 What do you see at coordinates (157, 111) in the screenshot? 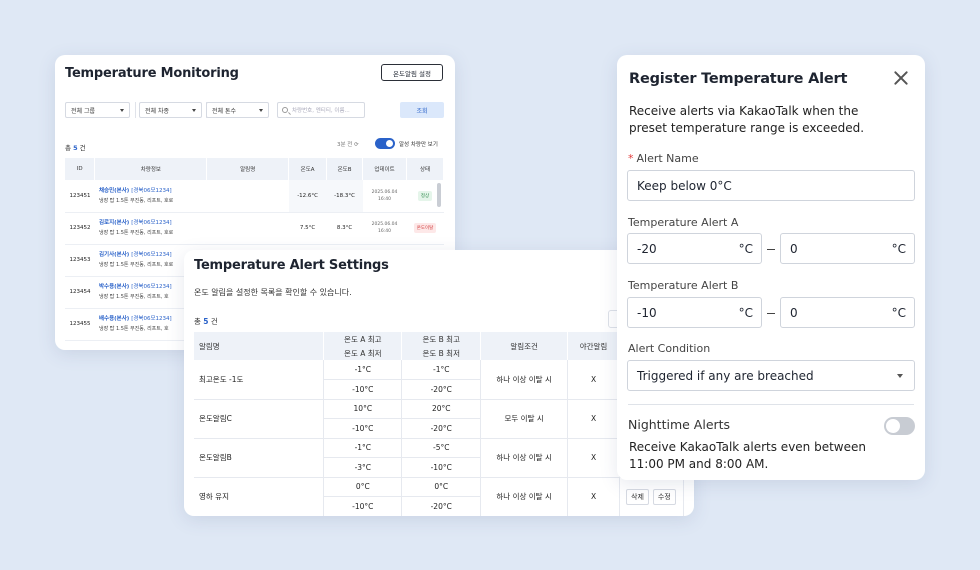
I see `vehicle-type-filter-value: 전체 차종` at bounding box center [157, 111].